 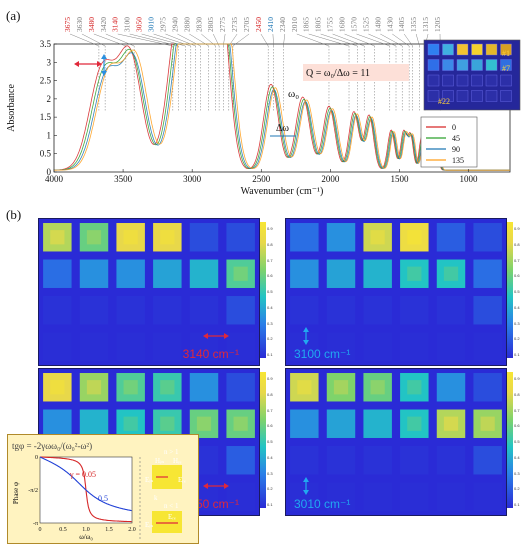 I want to click on y-tick-label: 0, so click(x=49, y=172).